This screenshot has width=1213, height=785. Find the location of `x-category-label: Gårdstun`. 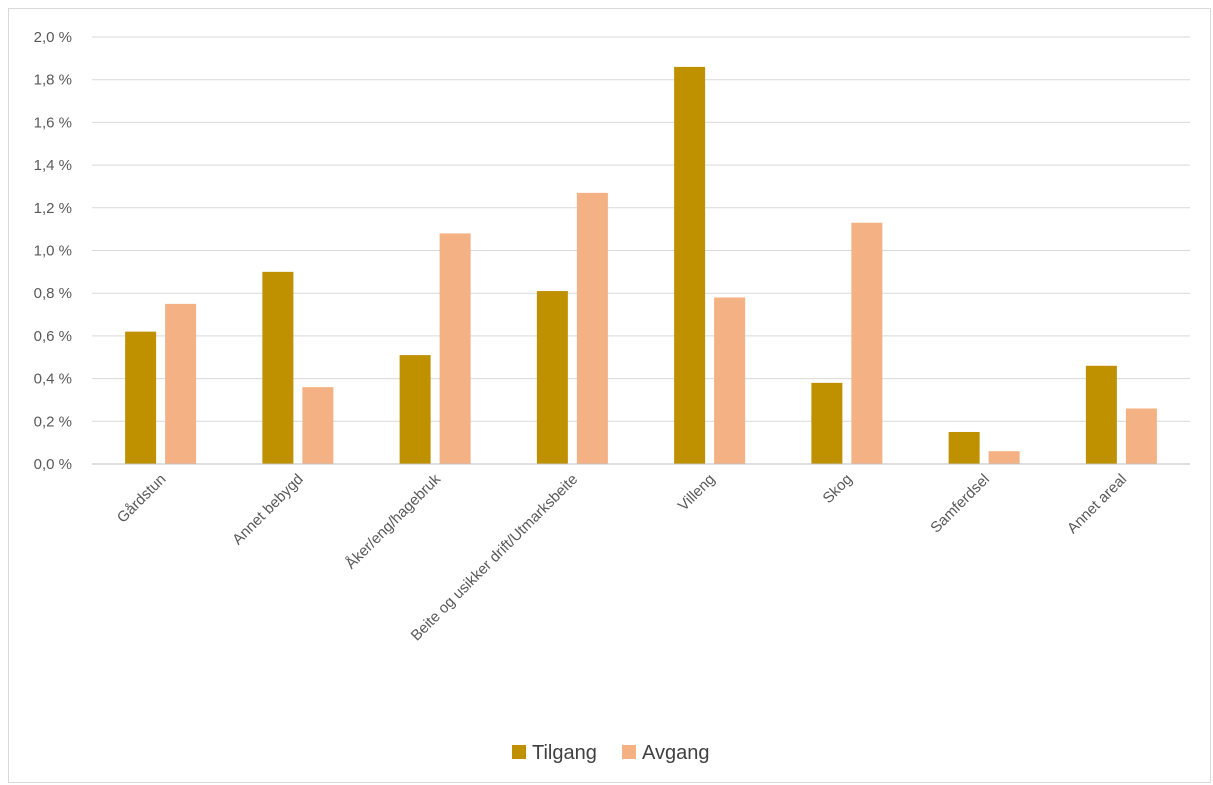

x-category-label: Gårdstun is located at coordinates (142, 499).